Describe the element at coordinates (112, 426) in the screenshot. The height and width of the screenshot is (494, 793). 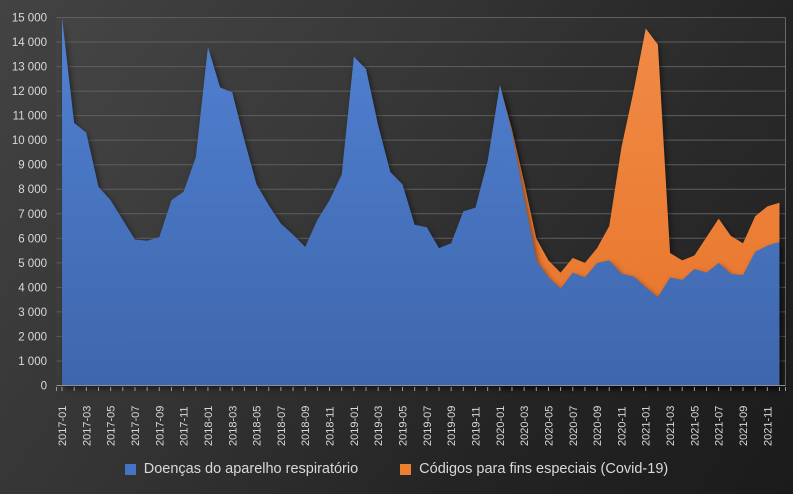
I see `x-axis-label: 2017-05` at that location.